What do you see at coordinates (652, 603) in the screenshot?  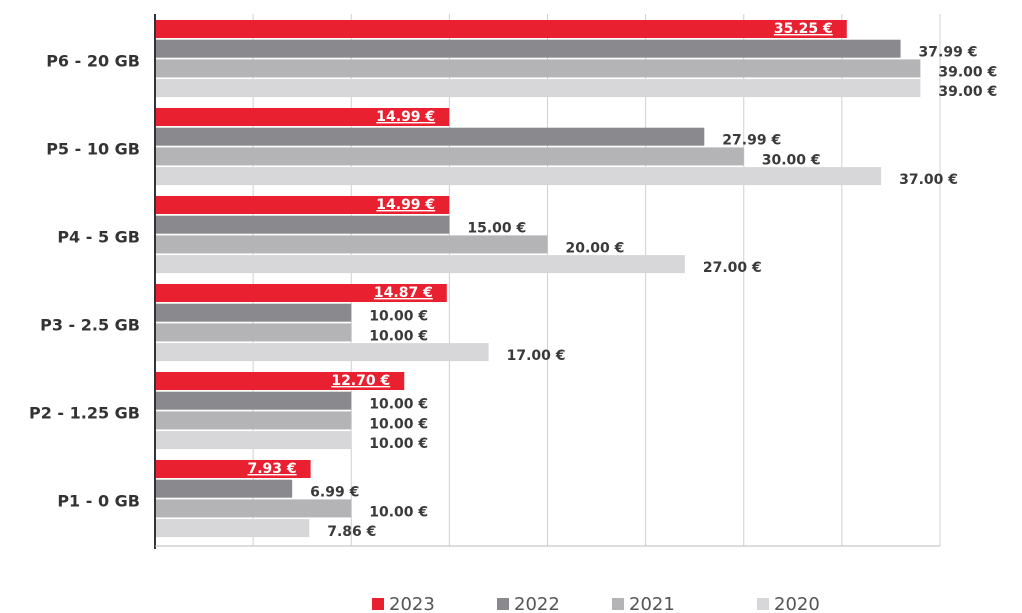 I see `legend-label: 2021` at bounding box center [652, 603].